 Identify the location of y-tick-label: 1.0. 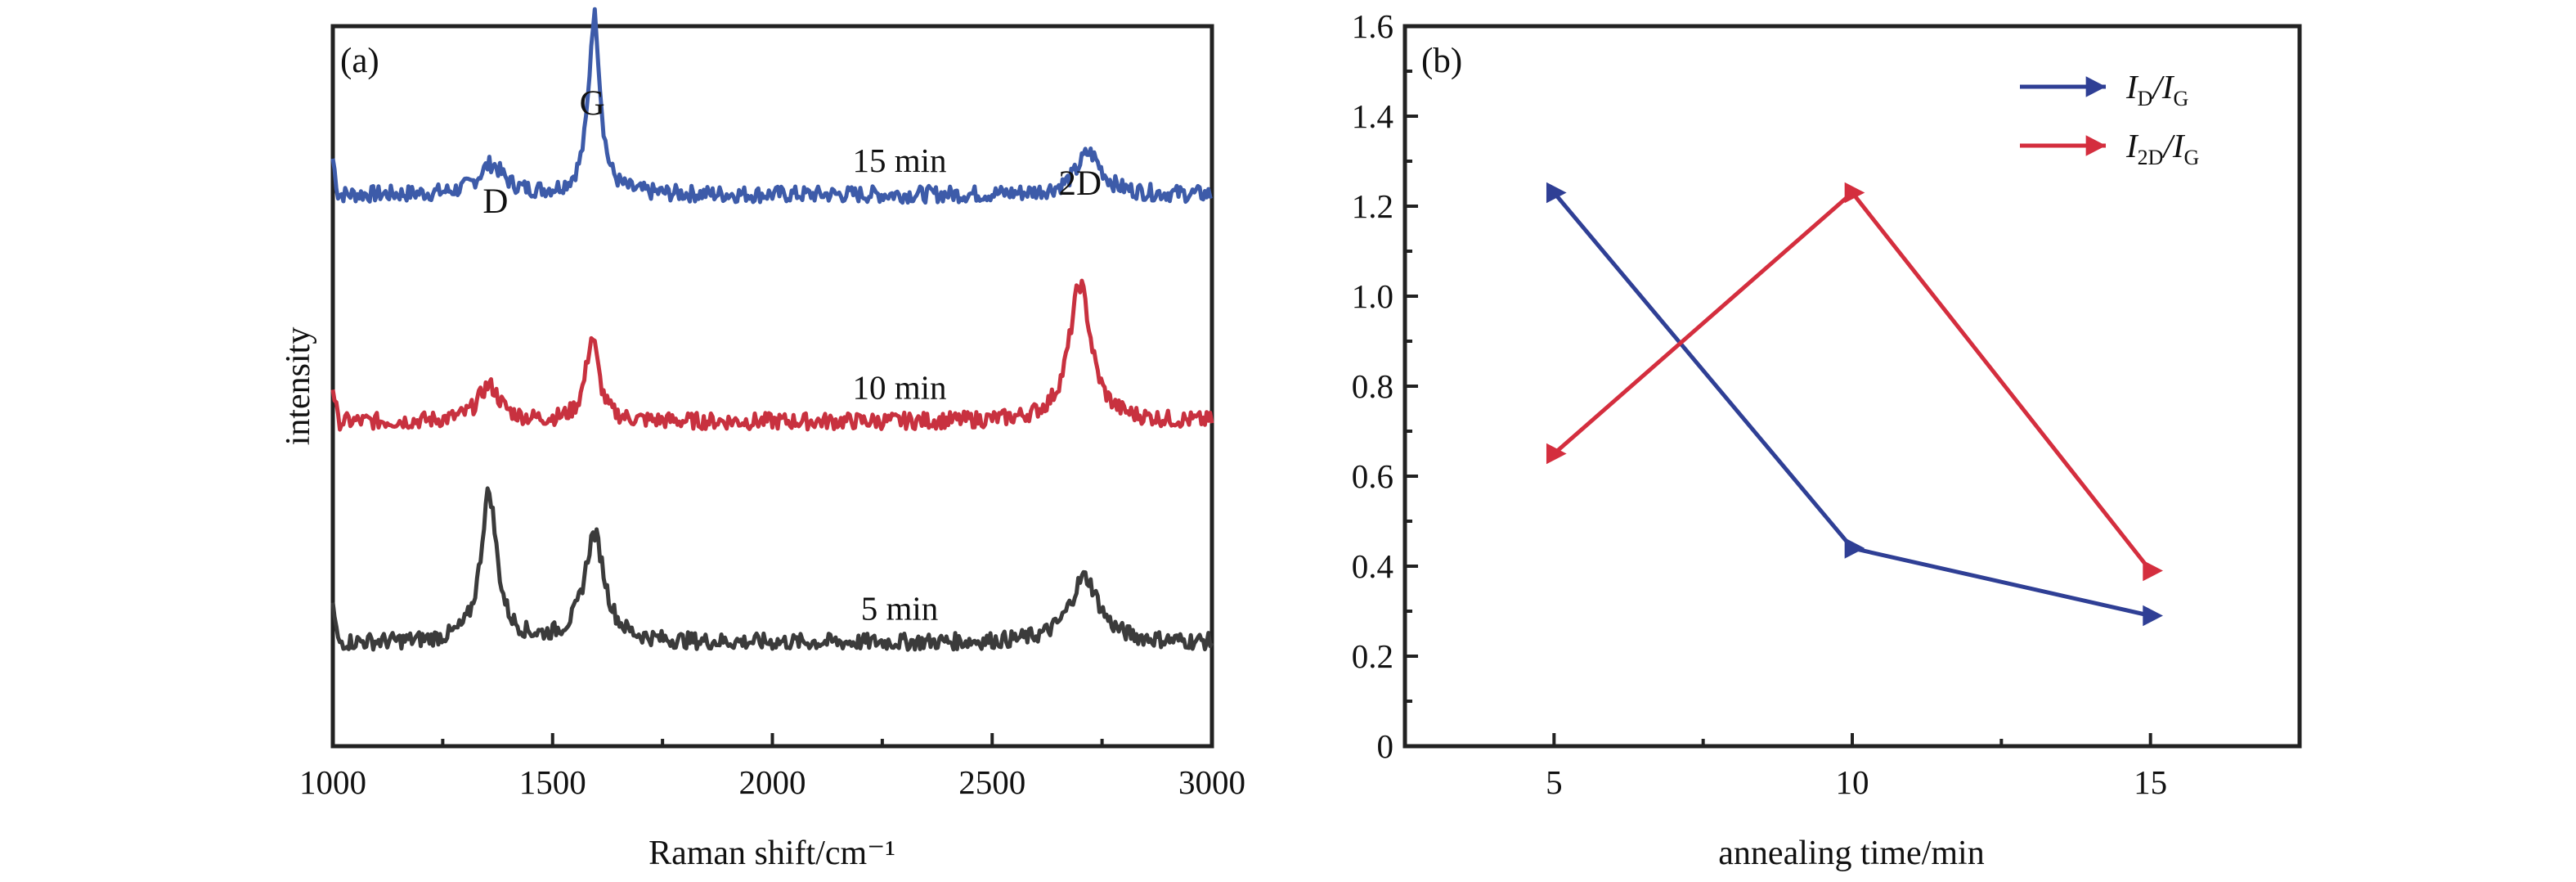
(1372, 296).